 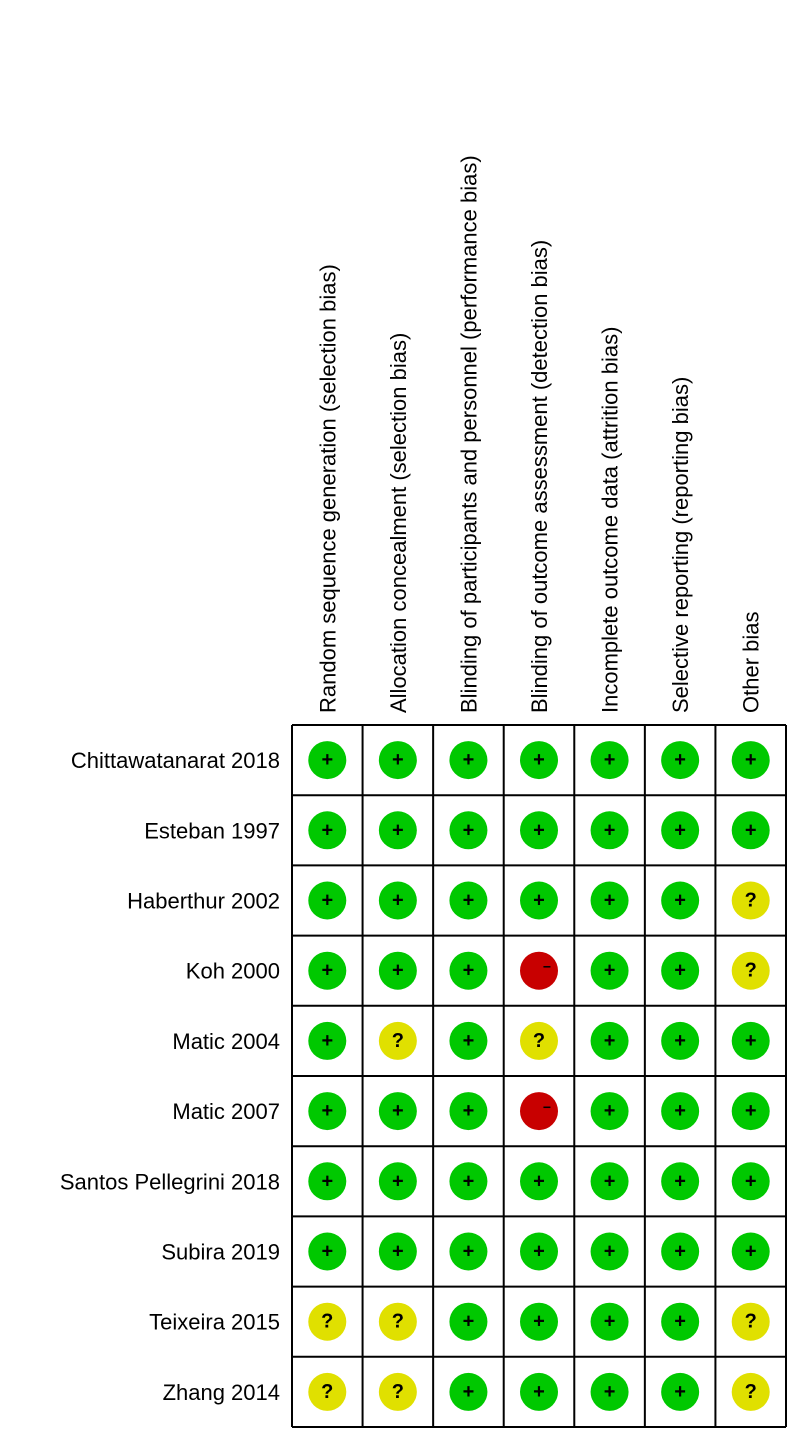 I want to click on study-label: Matic 2004, so click(x=226, y=1041).